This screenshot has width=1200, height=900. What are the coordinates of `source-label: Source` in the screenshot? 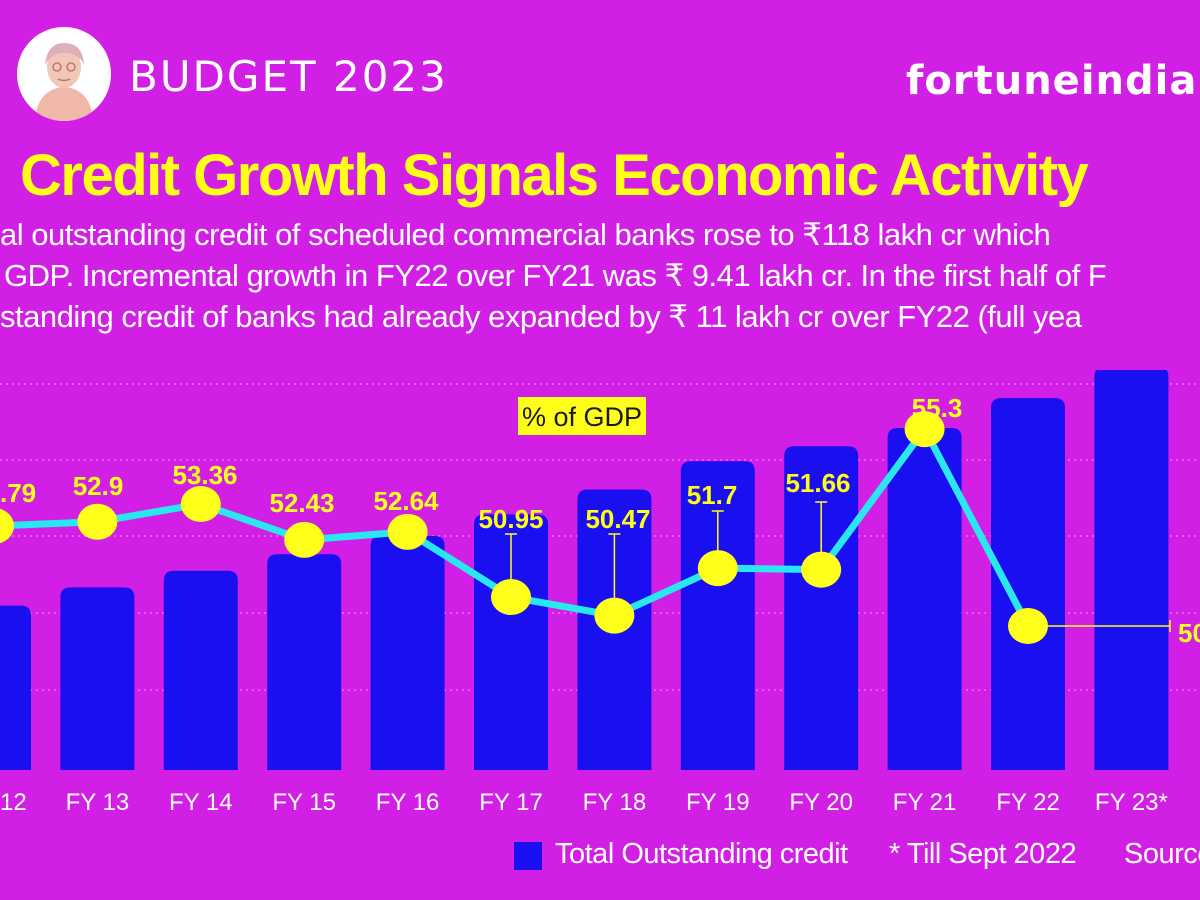 It's located at (1162, 854).